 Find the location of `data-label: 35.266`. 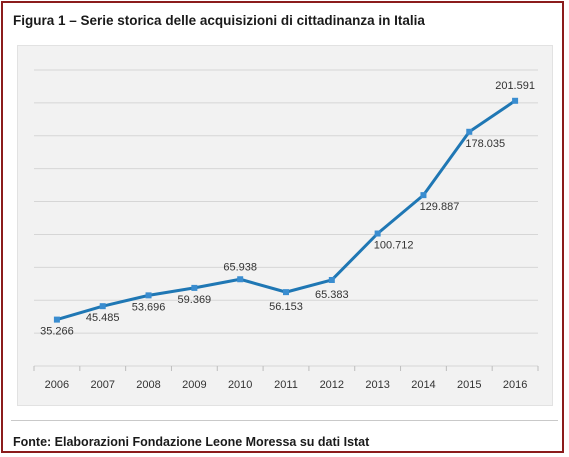

data-label: 35.266 is located at coordinates (57, 332).